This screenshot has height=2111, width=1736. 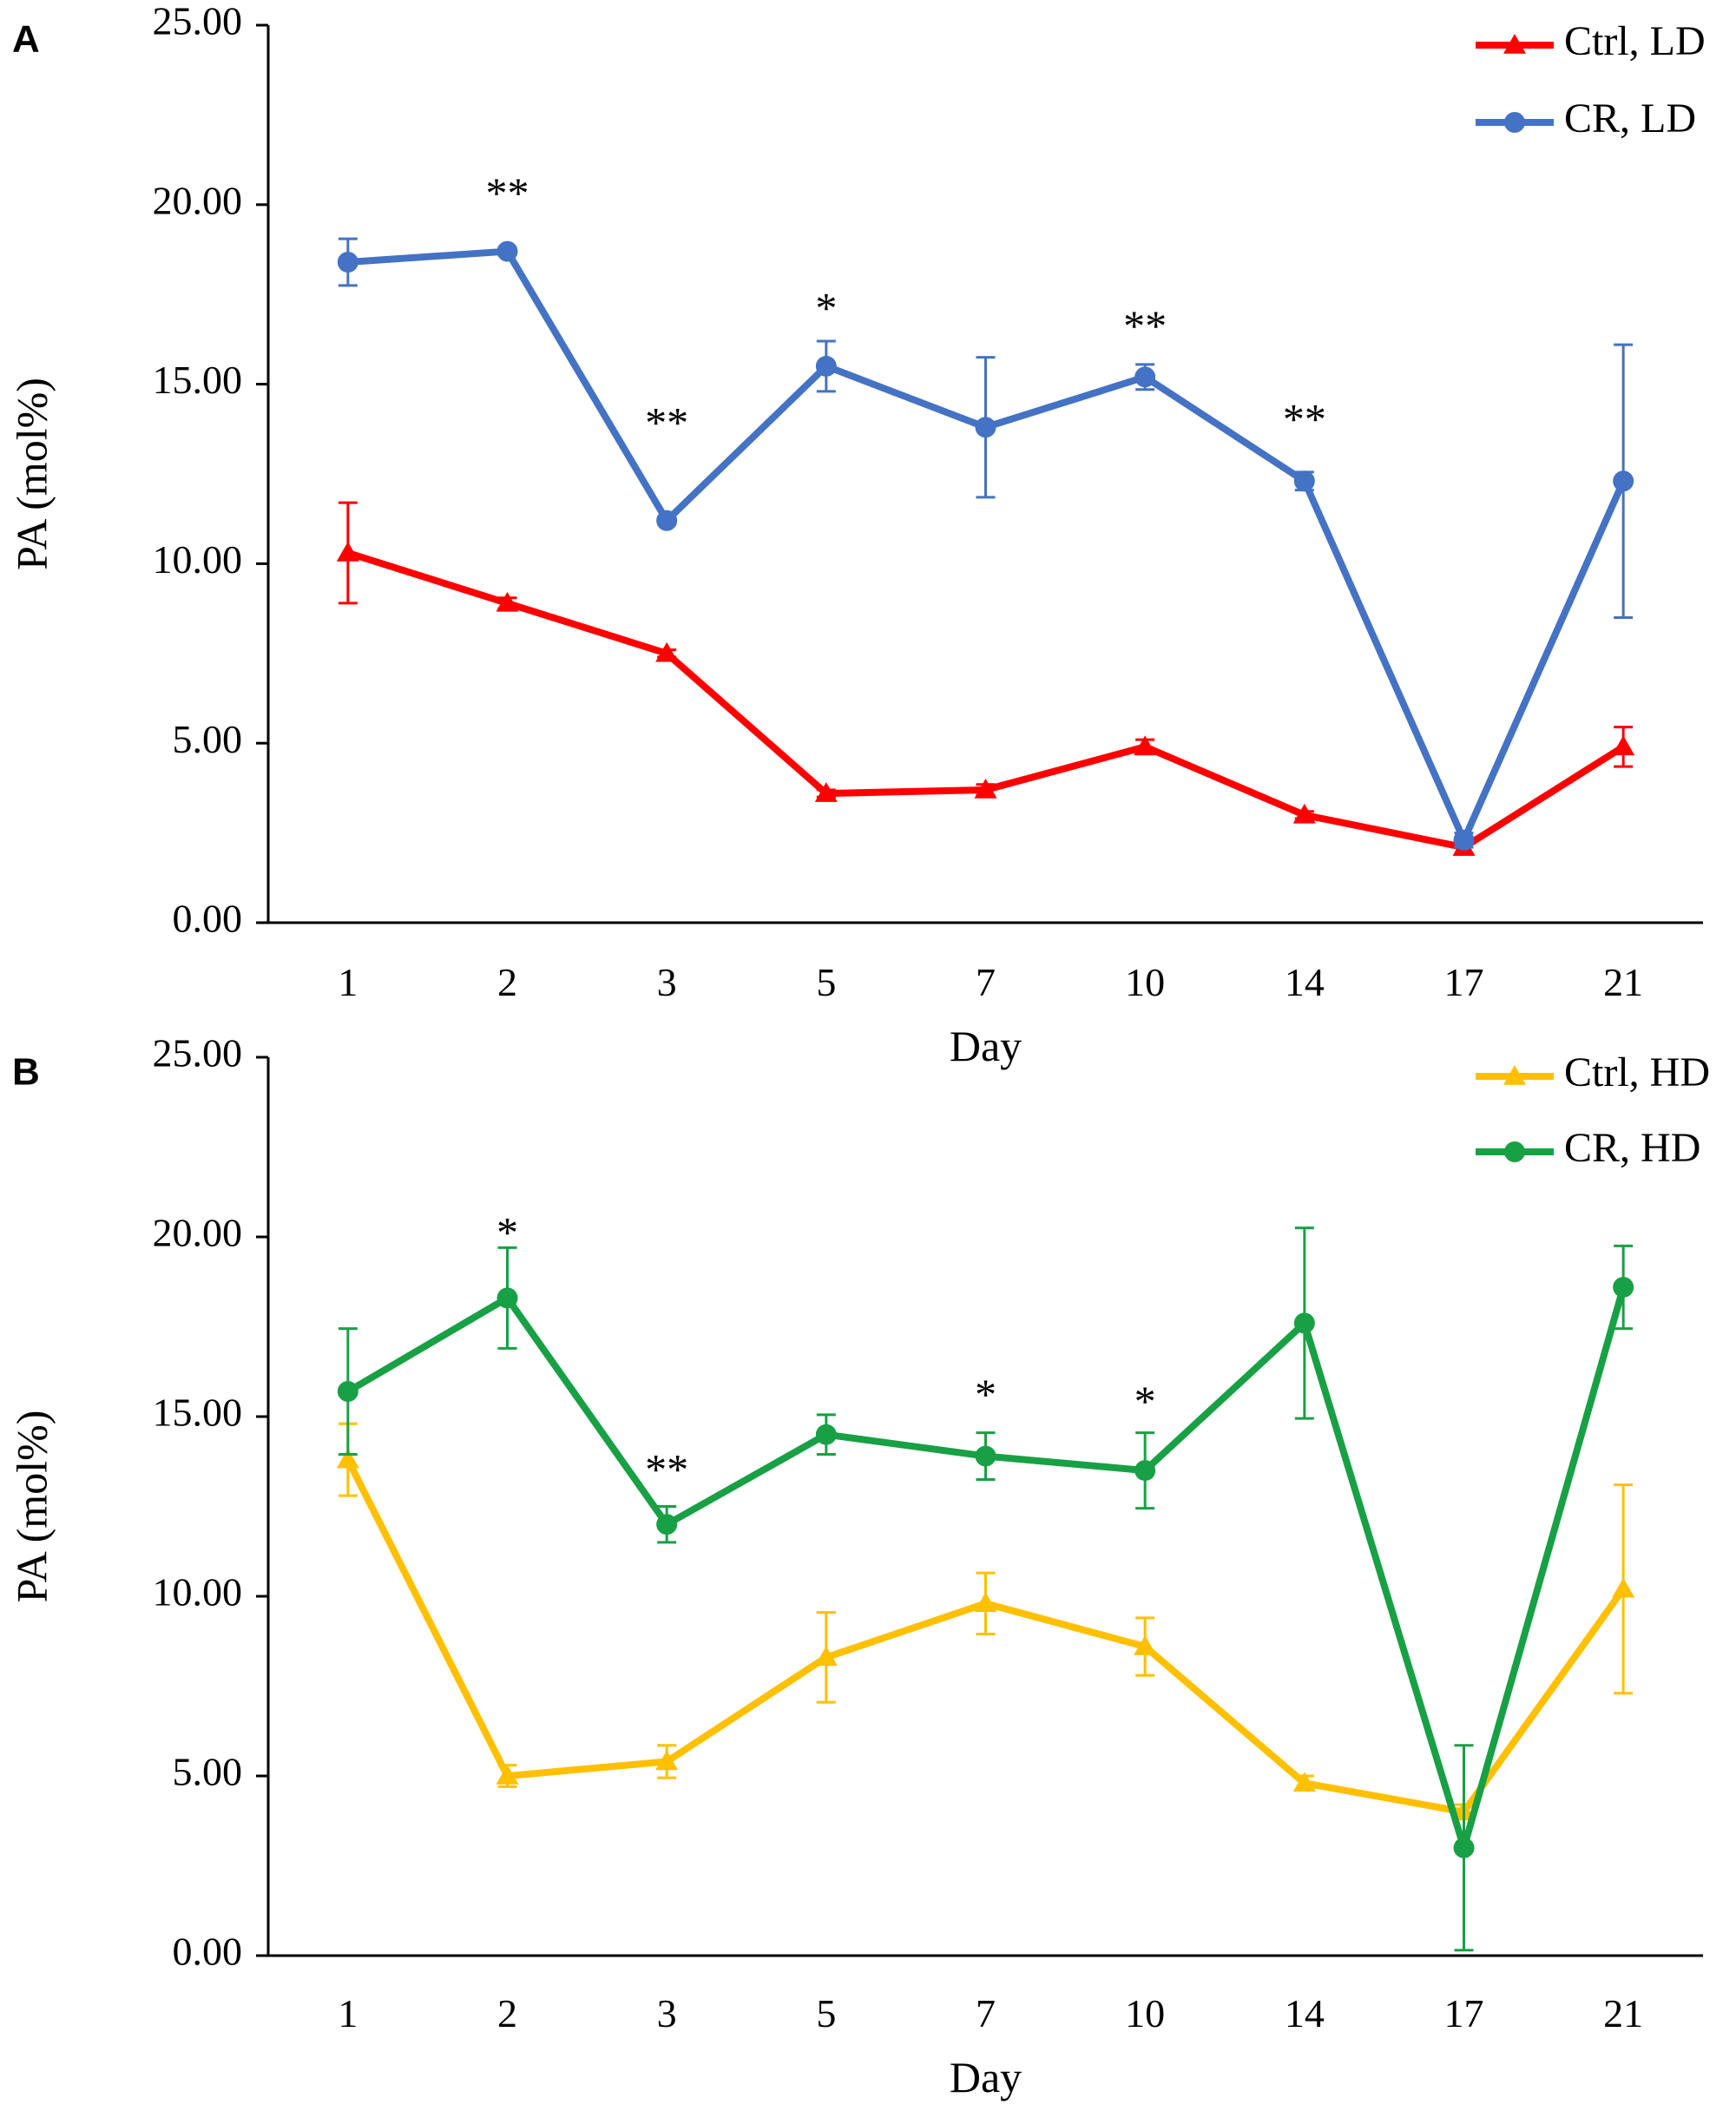 What do you see at coordinates (667, 2013) in the screenshot?
I see `panel-b-x-tick-label: 3` at bounding box center [667, 2013].